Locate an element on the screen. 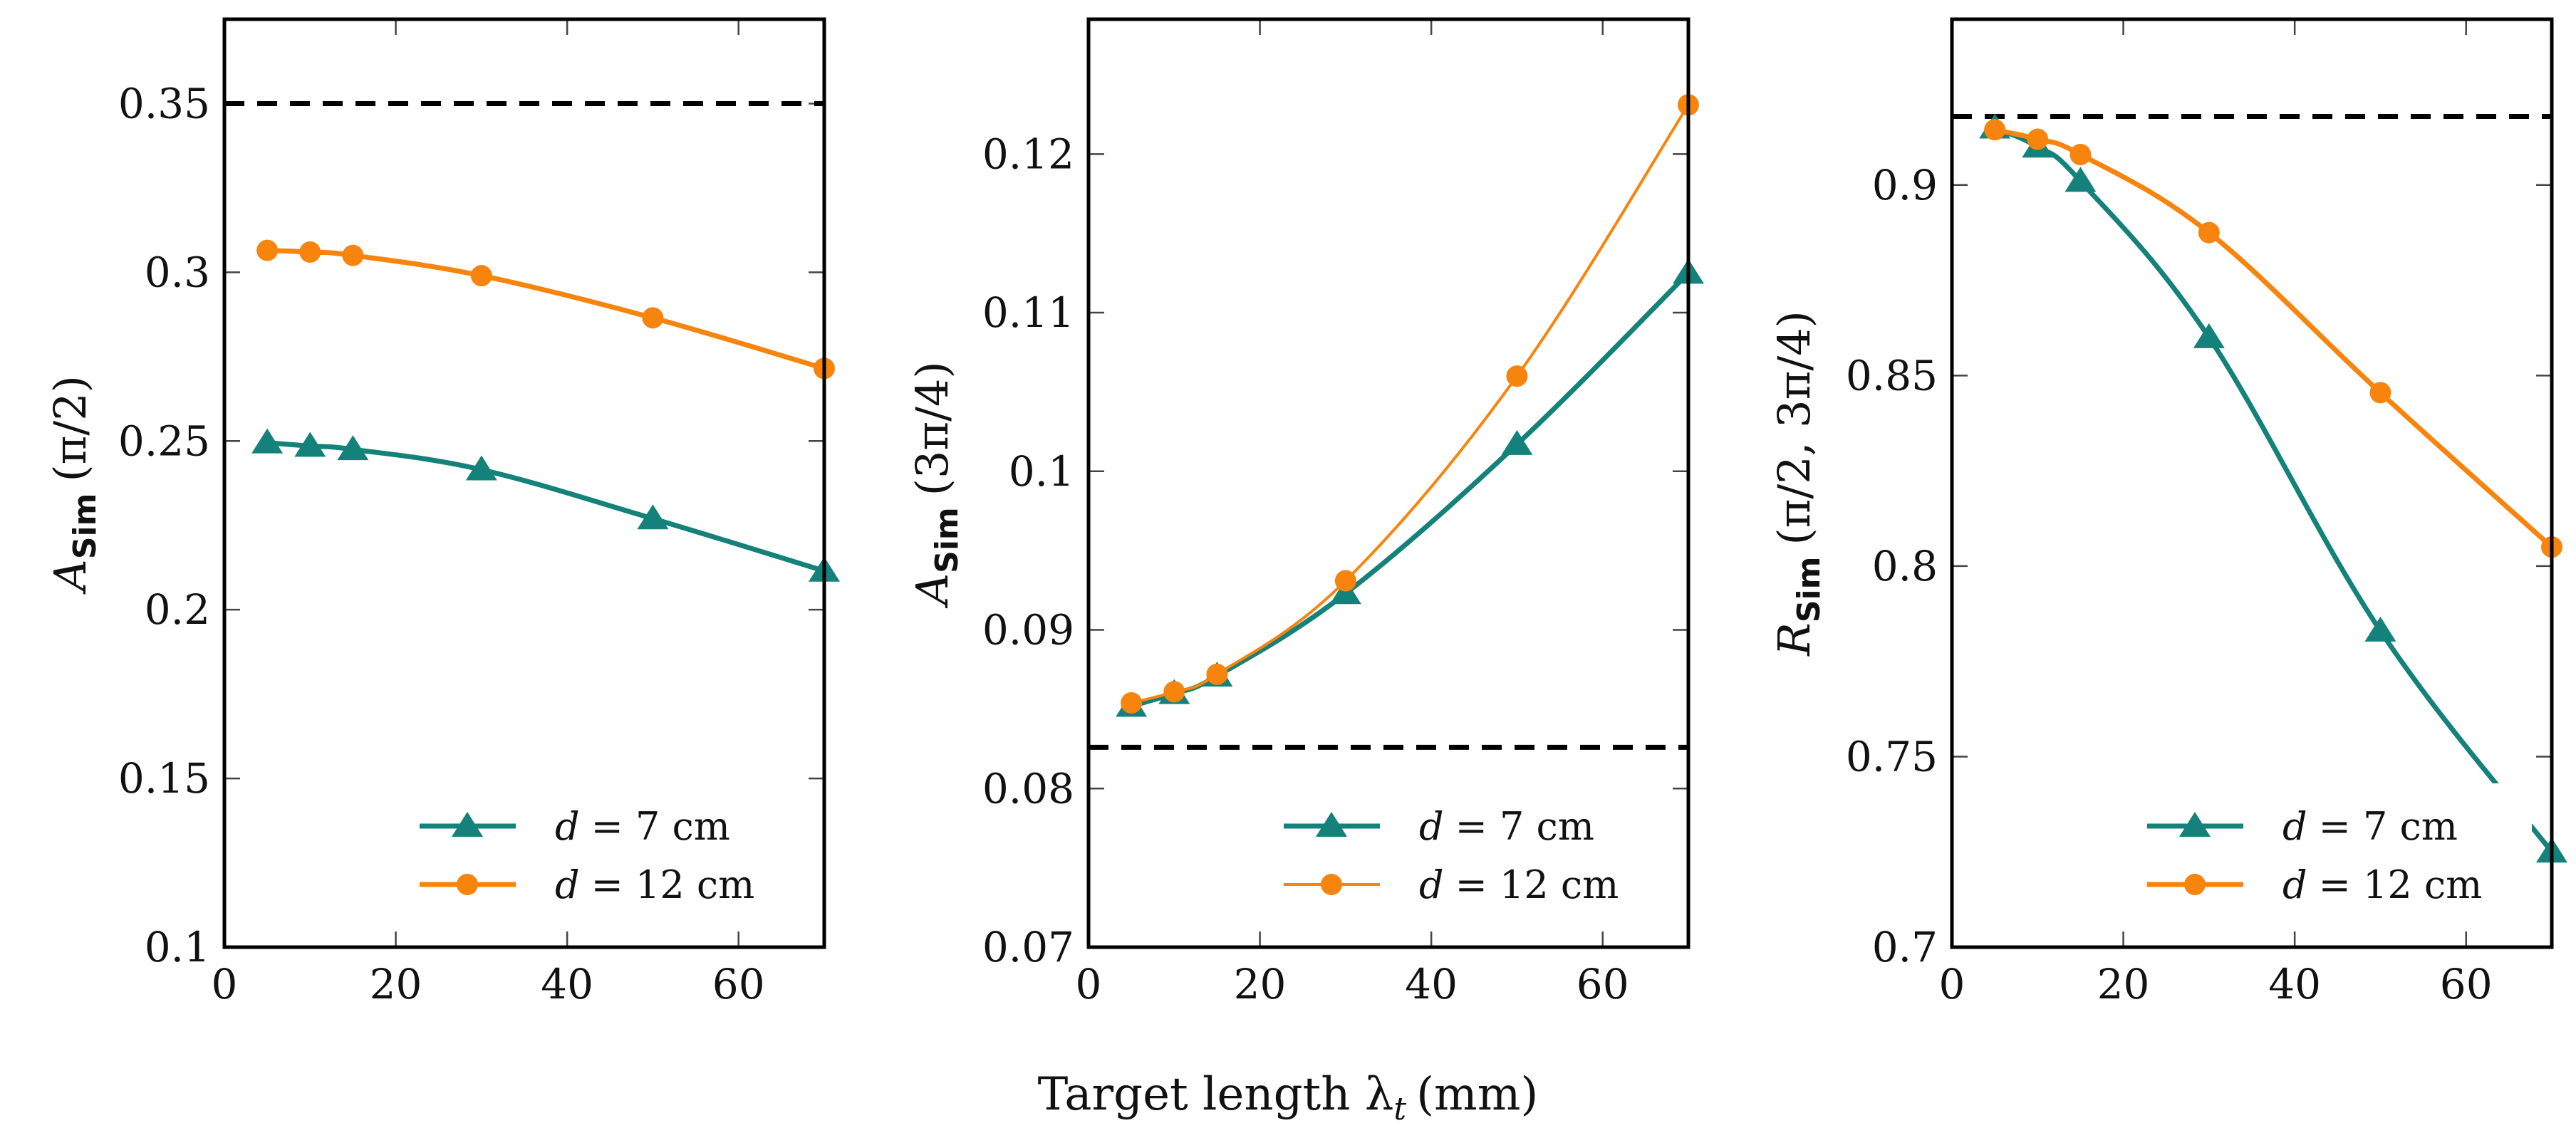  y-tick-label: 0.25 is located at coordinates (164, 441).